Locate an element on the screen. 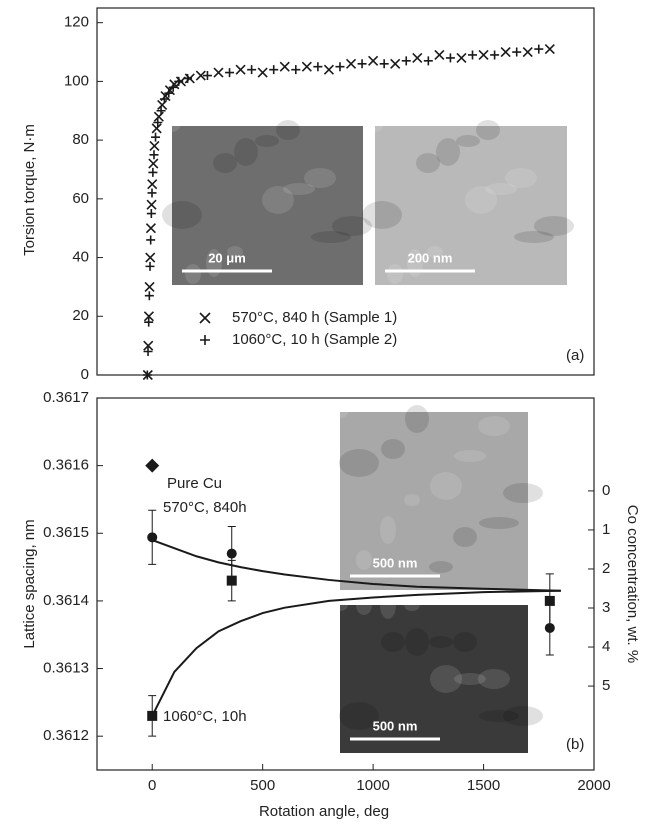 This screenshot has height=830, width=647. y-tick-label: 0.3617 is located at coordinates (66, 397).